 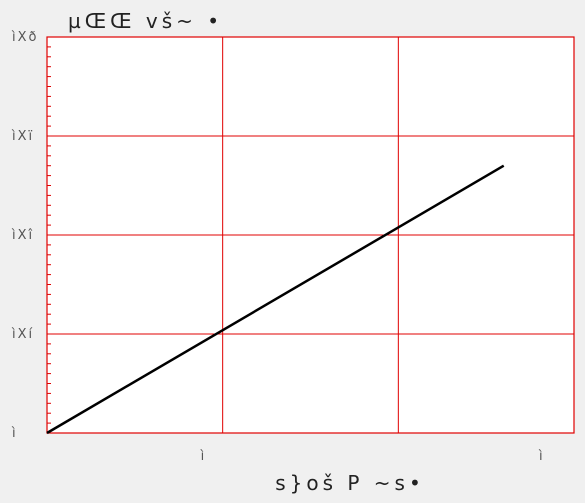 I want to click on y-tick-label: ìXí, so click(x=22, y=334).